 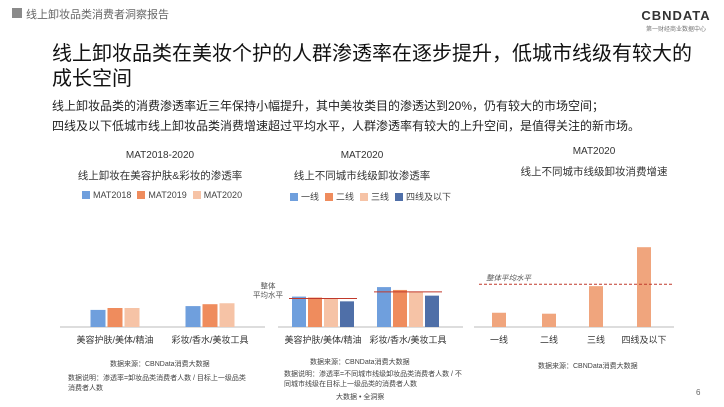 I want to click on chart2-title: 线上不同城市线级卸妆渗透率, so click(x=362, y=176).